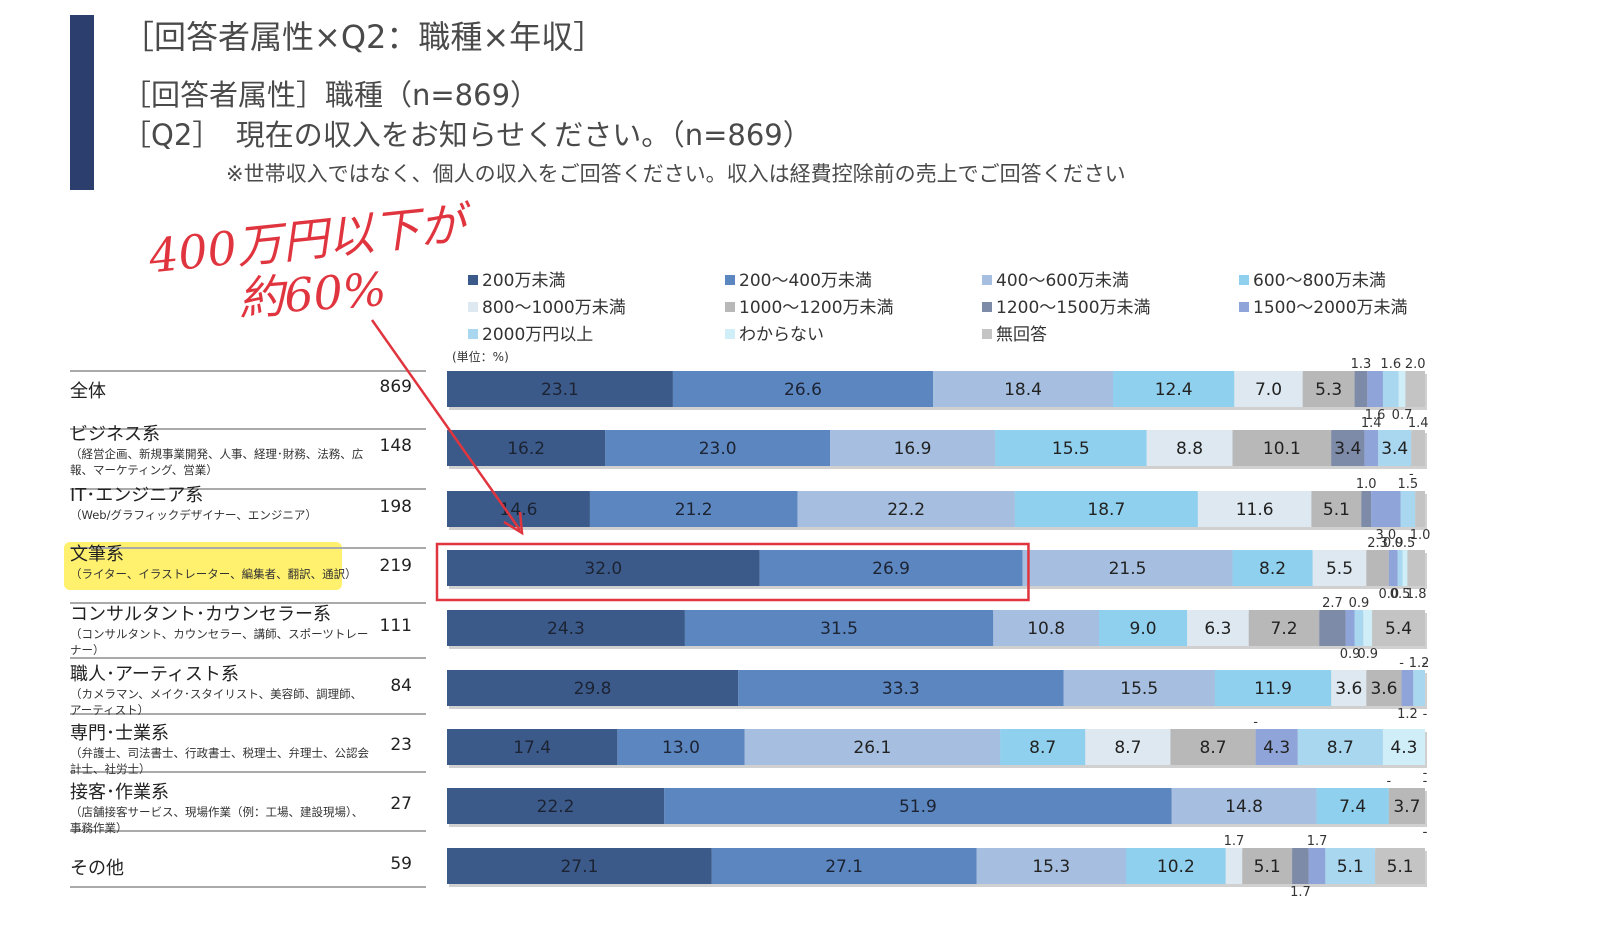  Describe the element at coordinates (219, 761) in the screenshot. I see `row-label-detail: （弁護士、司法書士、行政書士、税理士、弁理士、公認会計士、社労士）` at that location.